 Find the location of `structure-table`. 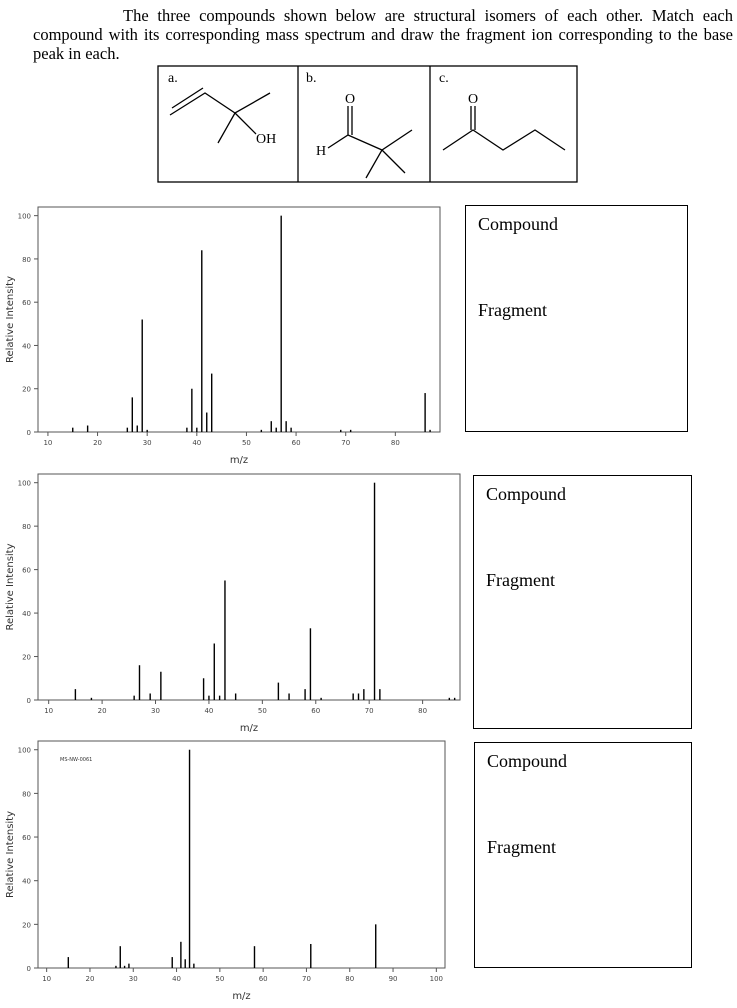

structure-table is located at coordinates (367, 124).